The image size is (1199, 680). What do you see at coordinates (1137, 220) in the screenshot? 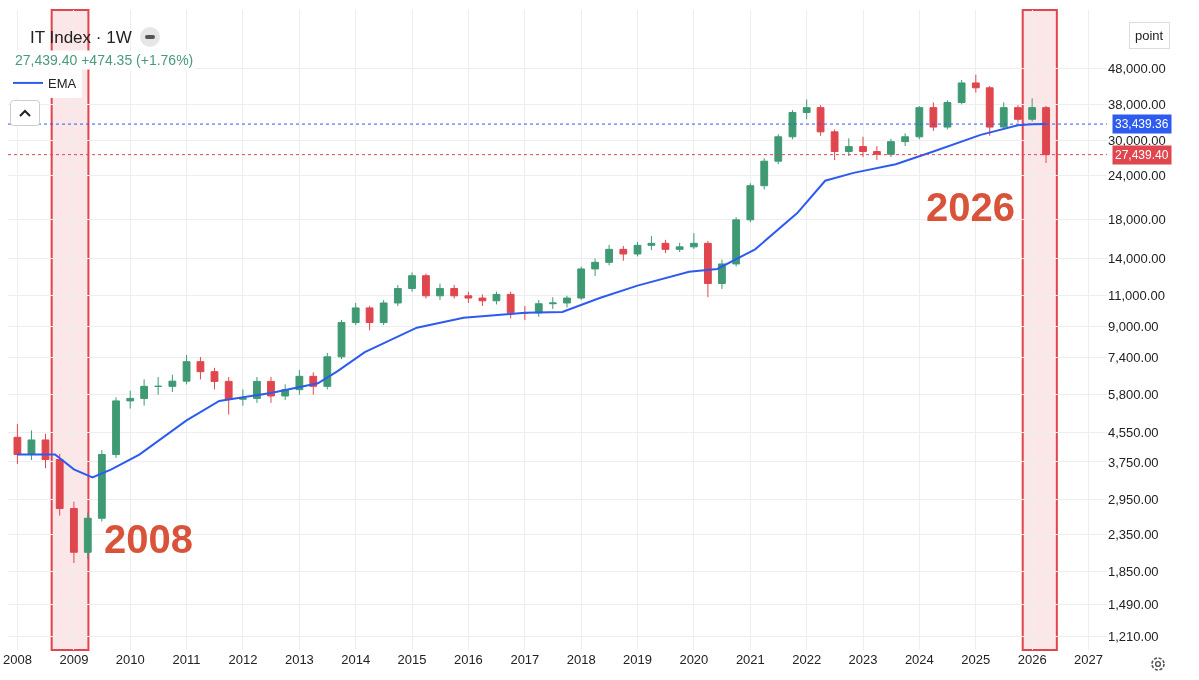
I see `y-tick-label: 18,000.00` at bounding box center [1137, 220].